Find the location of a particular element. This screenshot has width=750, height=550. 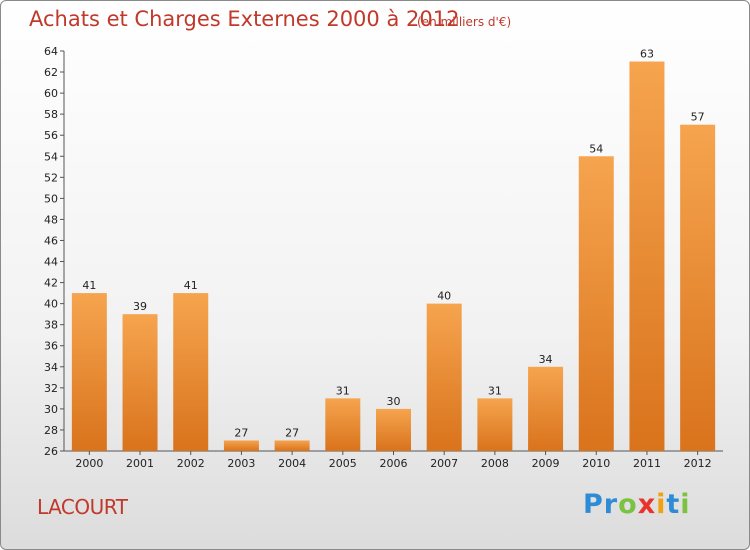

bar-value-label: 54 is located at coordinates (596, 148).